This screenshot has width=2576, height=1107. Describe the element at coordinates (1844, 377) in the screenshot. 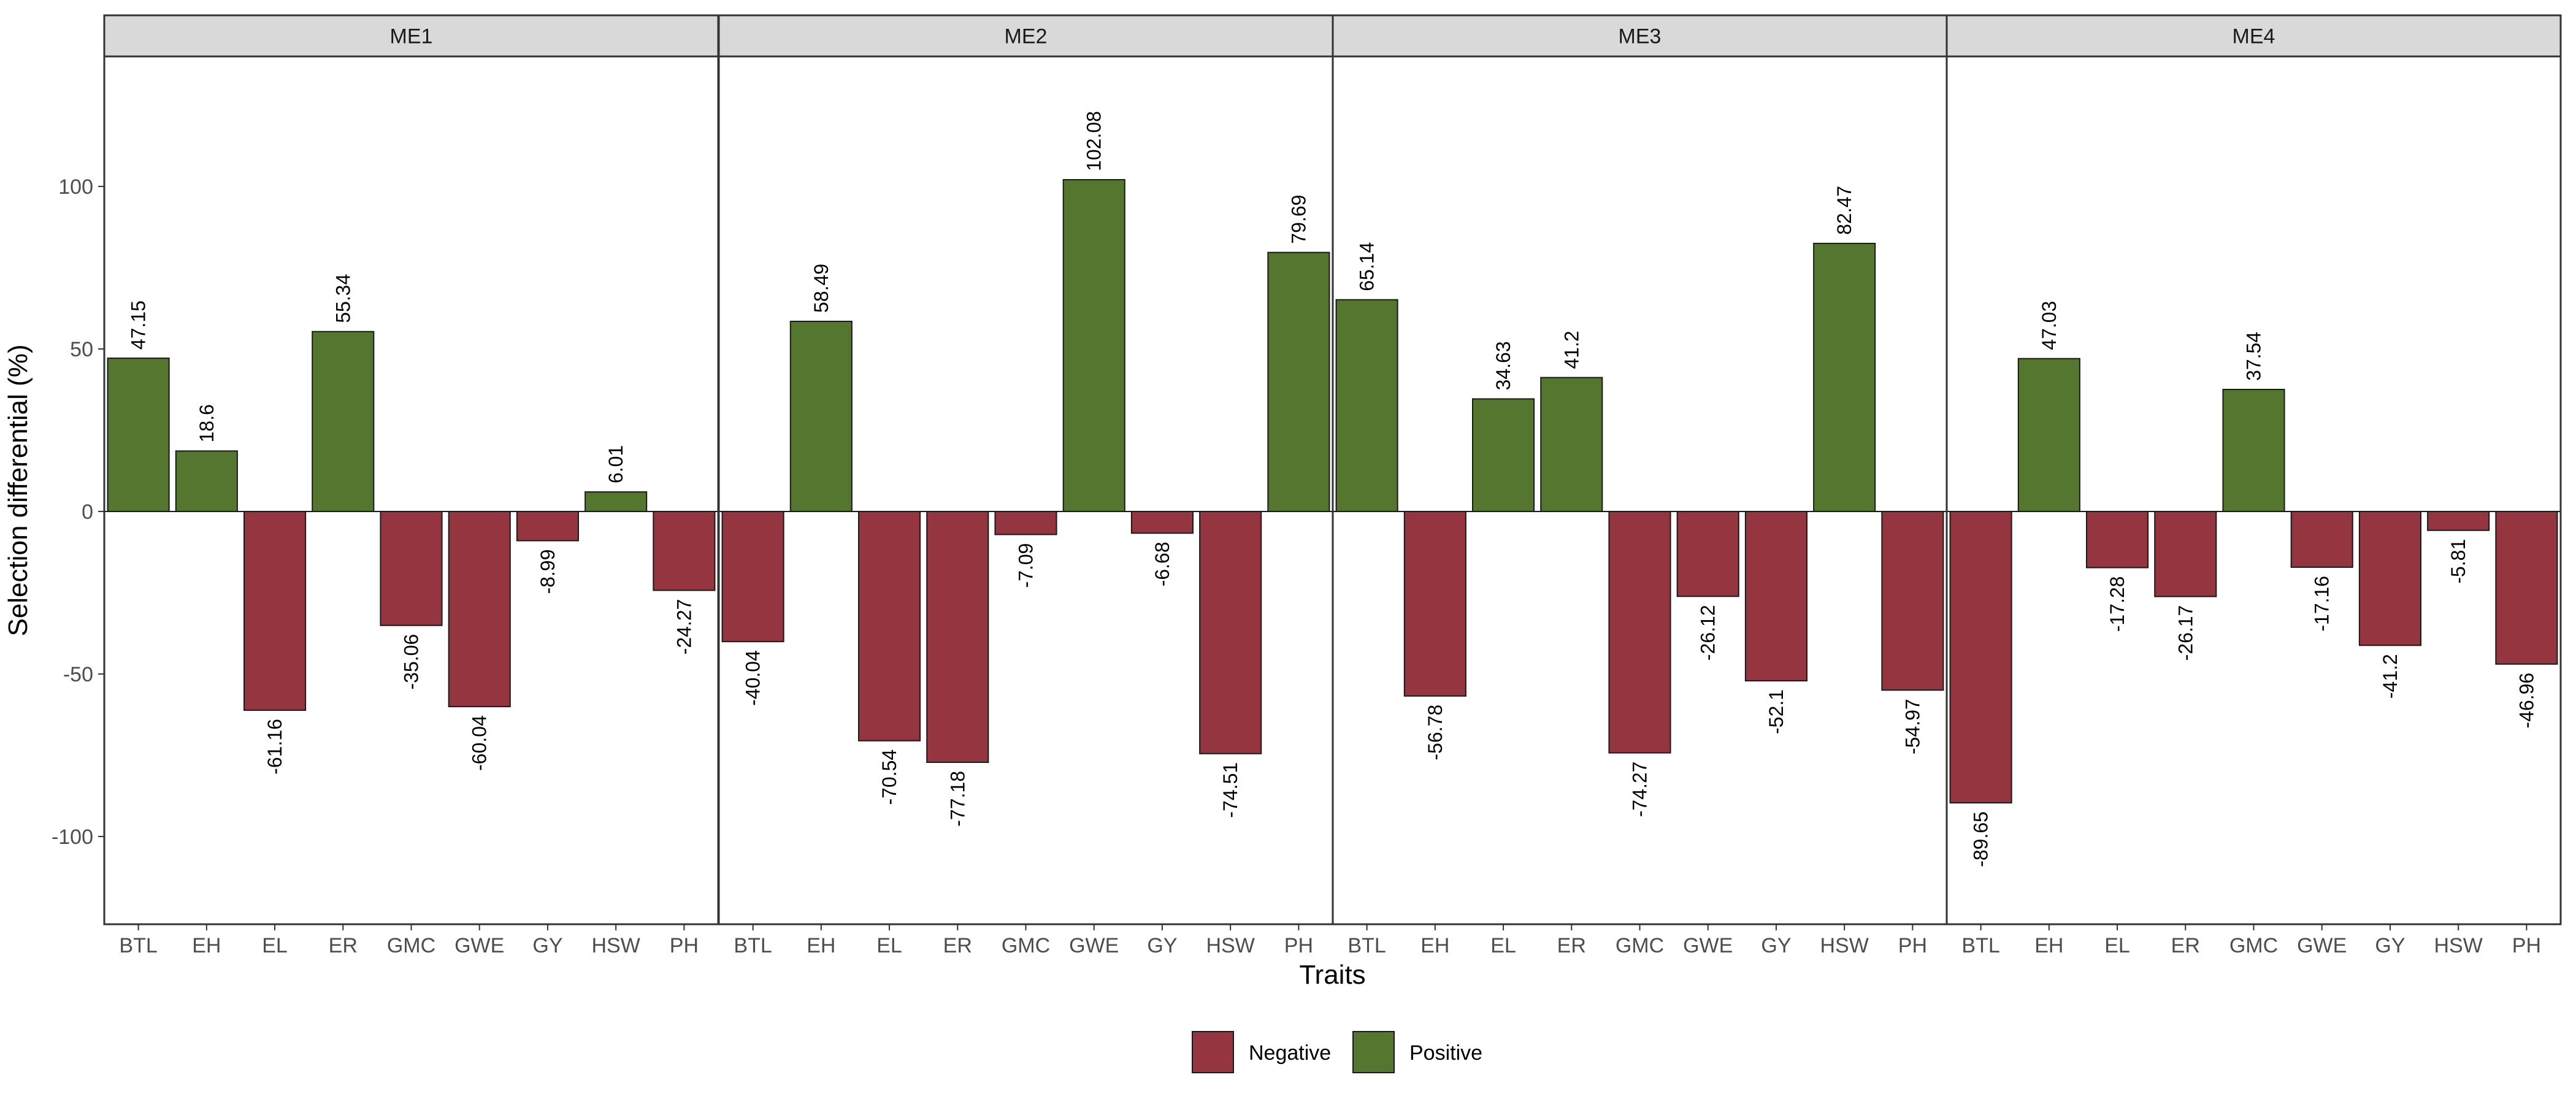

I see `bar-me3-hsw` at that location.